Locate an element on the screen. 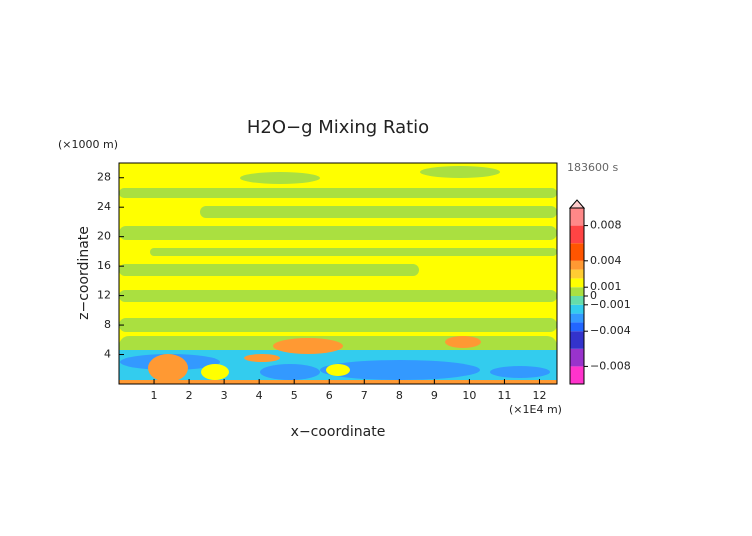  x-tick-label: 2 is located at coordinates (189, 395).